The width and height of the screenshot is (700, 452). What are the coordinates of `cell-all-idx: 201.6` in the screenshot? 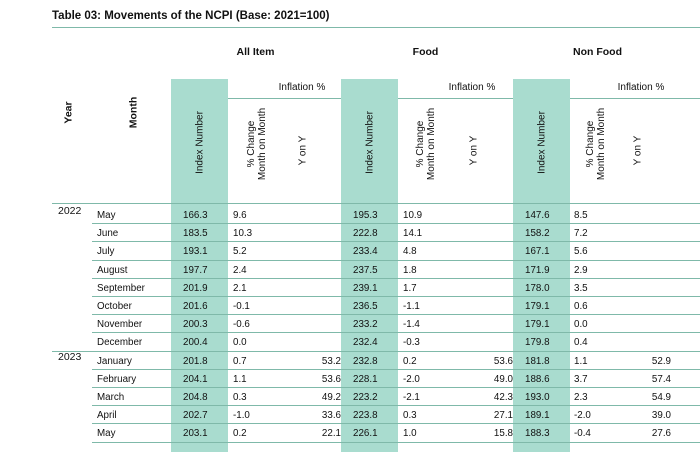 It's located at (195, 306).